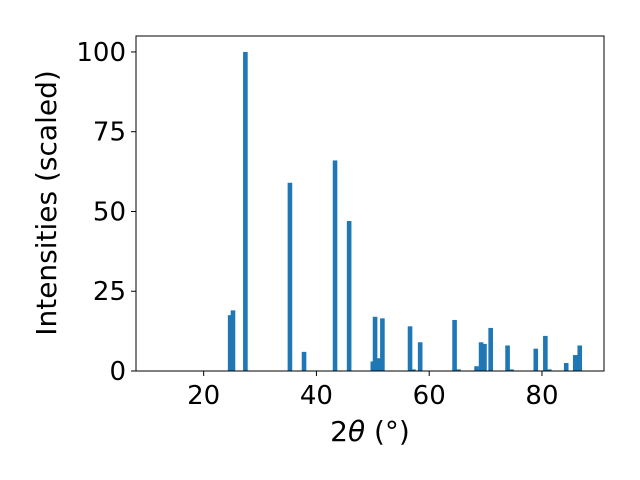 The width and height of the screenshot is (640, 480). Describe the element at coordinates (109, 133) in the screenshot. I see `y-tick-label: 75` at that location.